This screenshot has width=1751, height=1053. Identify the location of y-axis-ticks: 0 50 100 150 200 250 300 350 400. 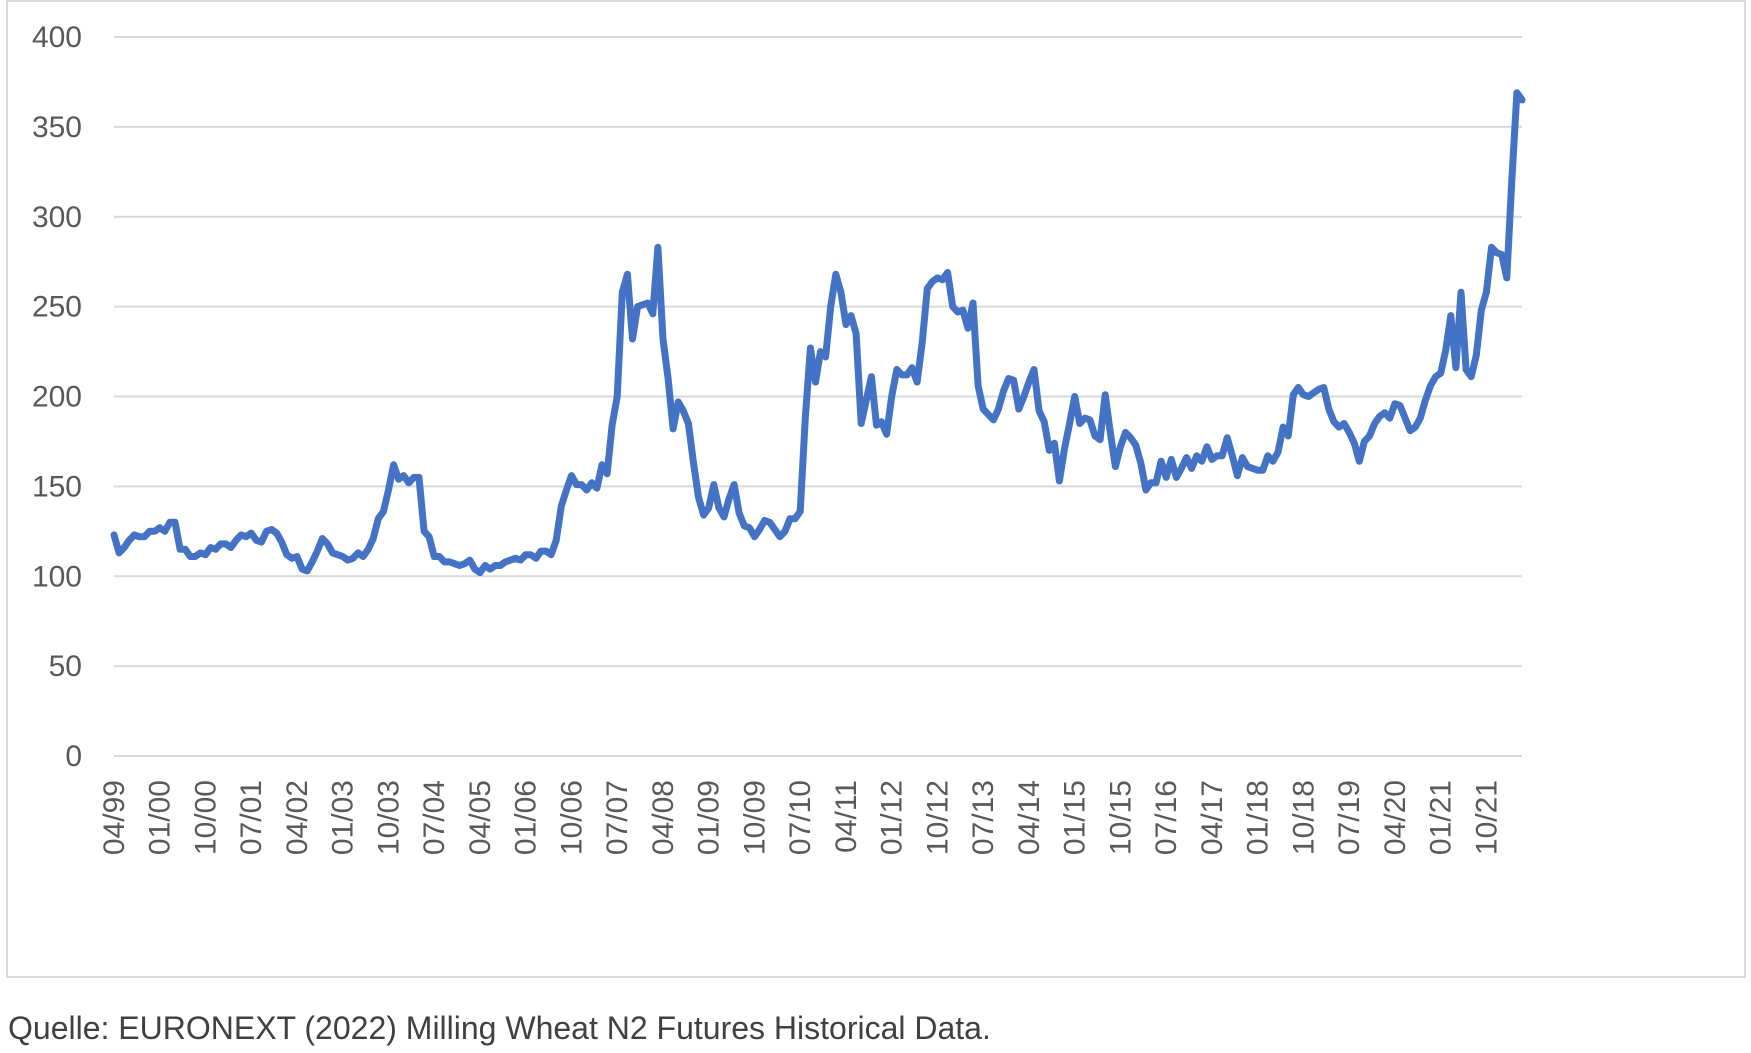
(57, 397).